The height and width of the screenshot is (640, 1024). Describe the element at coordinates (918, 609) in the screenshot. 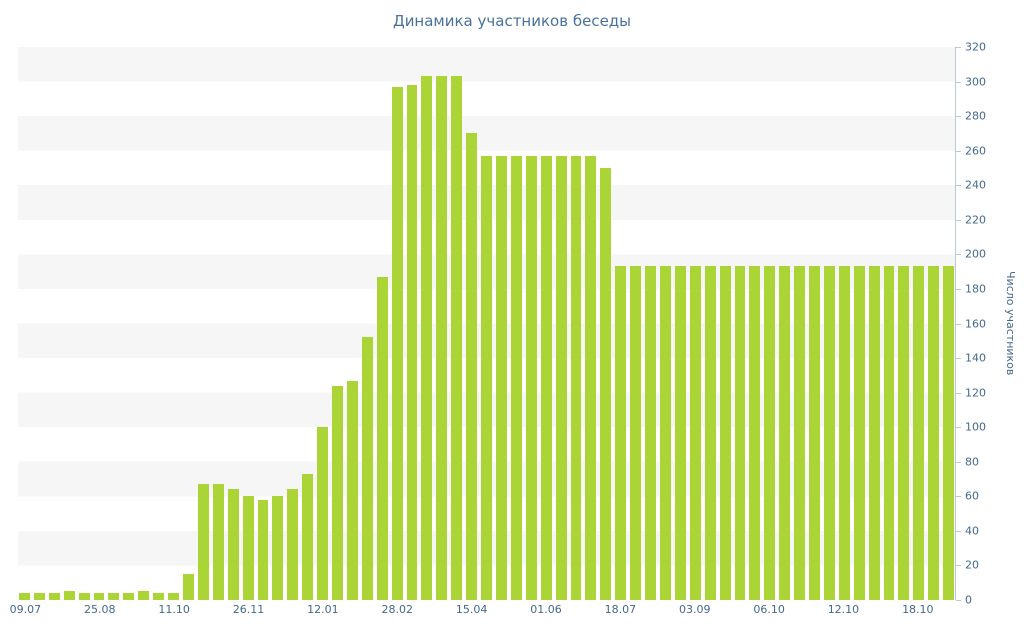

I see `x-tick-label: 18.10` at that location.